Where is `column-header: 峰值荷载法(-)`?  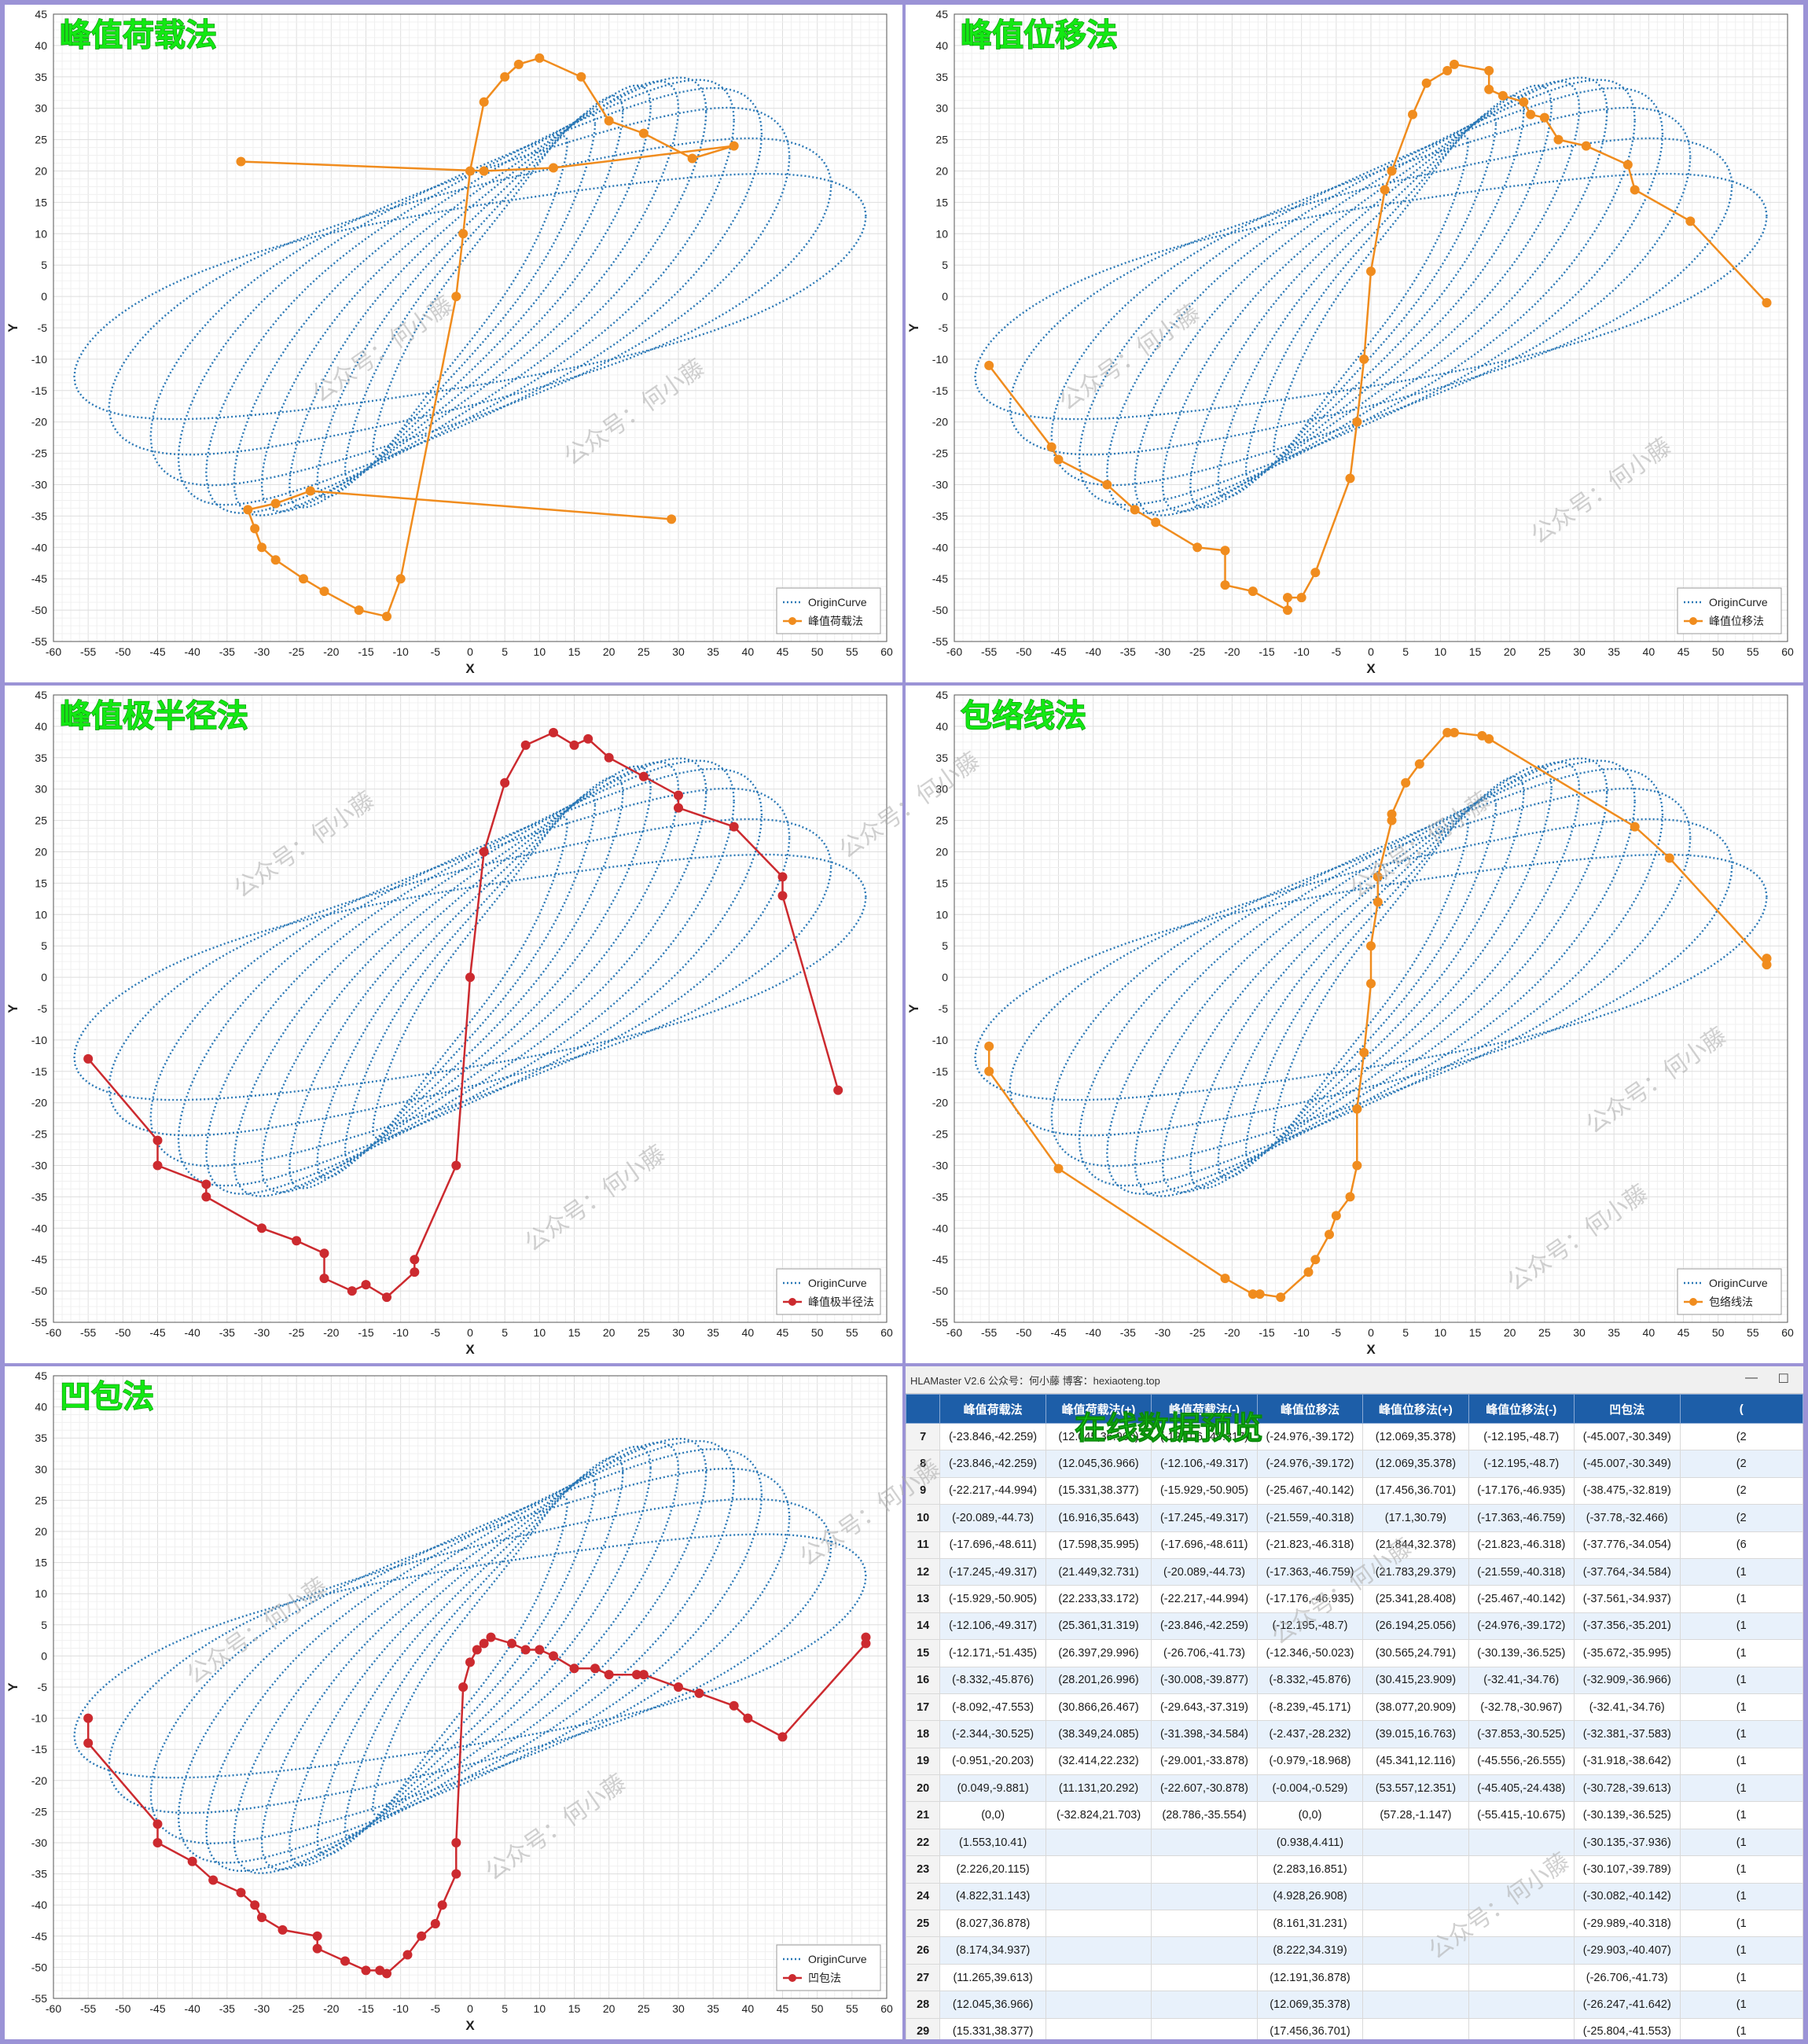 column-header: 峰值荷载法(-) is located at coordinates (1204, 1409).